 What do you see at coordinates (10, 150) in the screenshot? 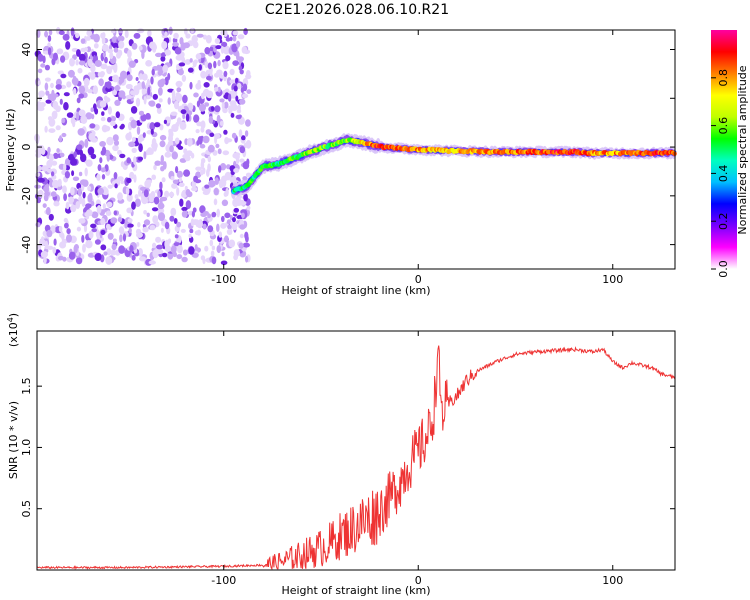
I see `spectrogram-y-label: Frequency (Hz)` at bounding box center [10, 150].